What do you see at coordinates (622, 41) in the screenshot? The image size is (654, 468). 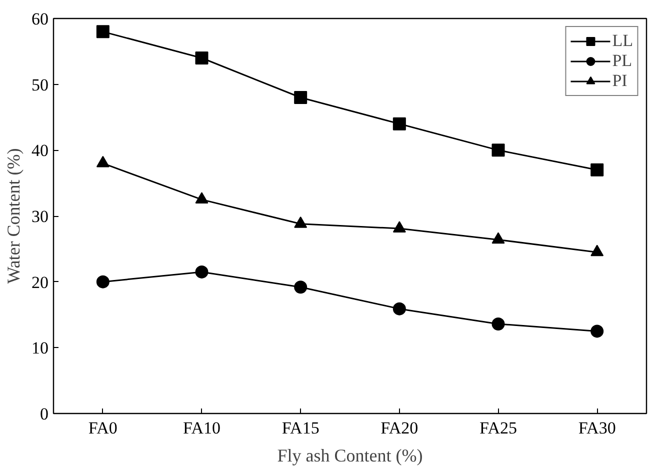 I see `legend-label: LL` at bounding box center [622, 41].